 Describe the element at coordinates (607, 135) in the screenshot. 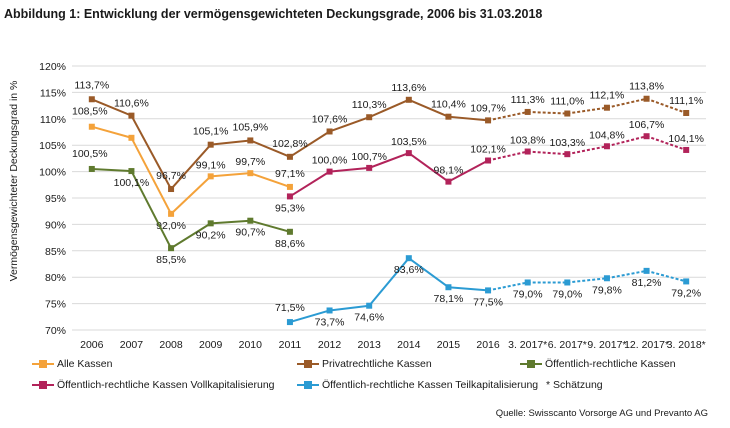

I see `offentlich-rechtliche-kassen-vollkapitalisierung-data-label: 104,8%` at that location.